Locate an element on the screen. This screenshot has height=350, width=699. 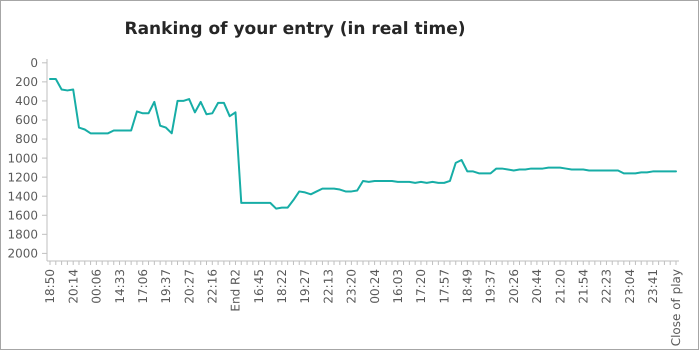
x-tick-label: Close of play is located at coordinates (676, 307).